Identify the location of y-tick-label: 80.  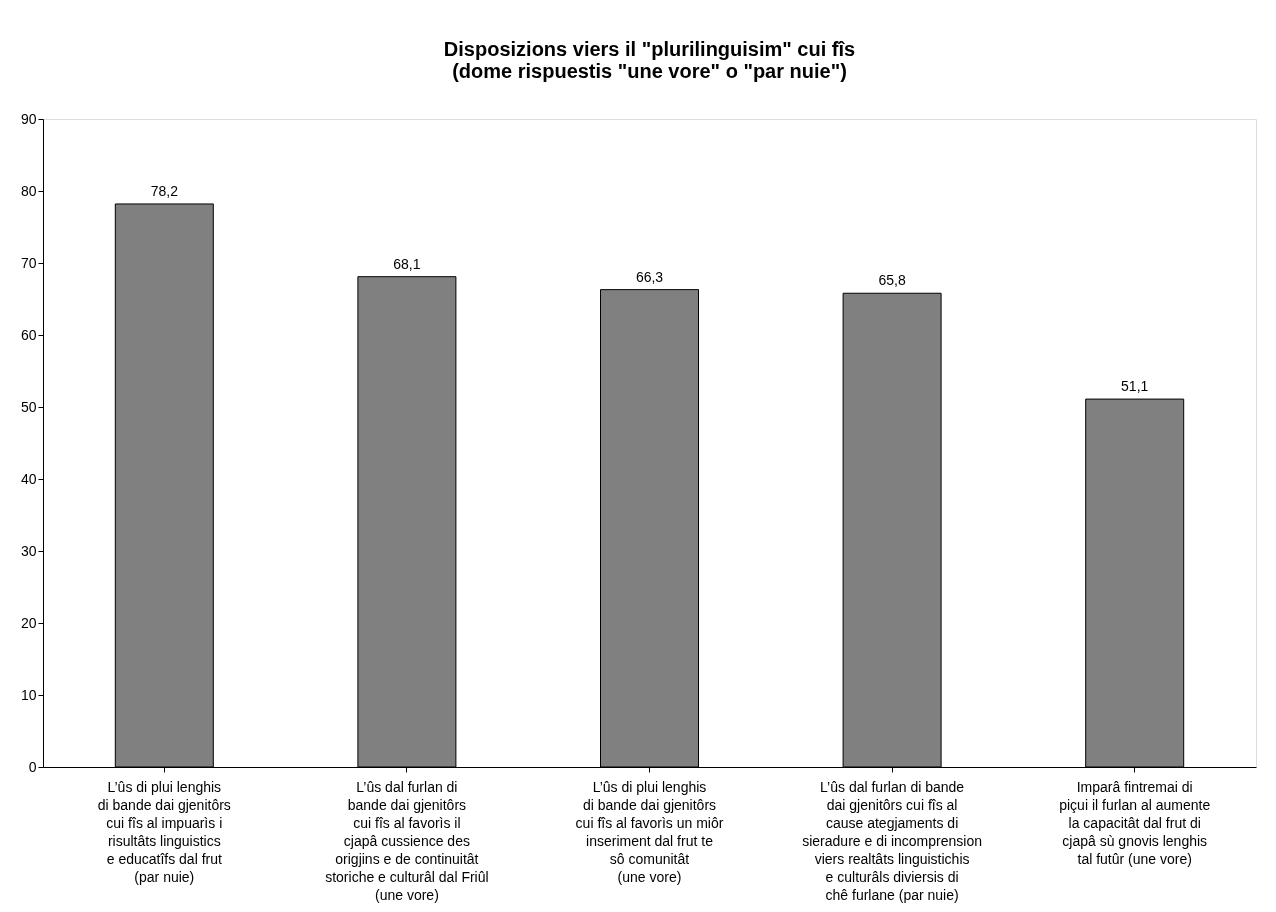
(28, 190).